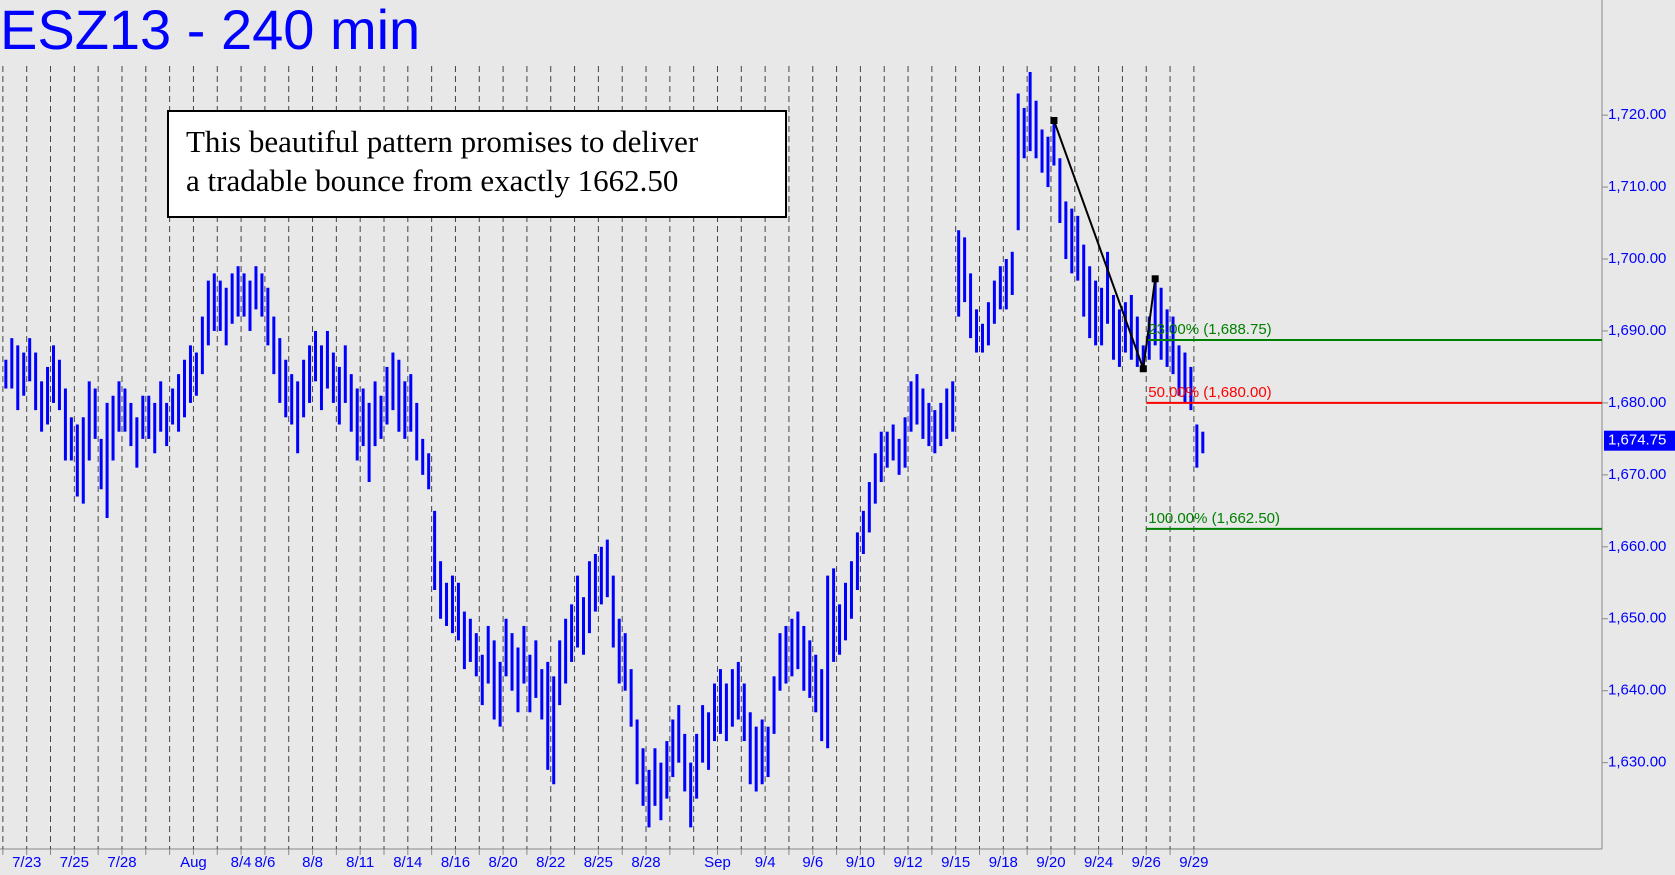 The image size is (1675, 875). What do you see at coordinates (360, 862) in the screenshot?
I see `x-tick-label: 8/11` at bounding box center [360, 862].